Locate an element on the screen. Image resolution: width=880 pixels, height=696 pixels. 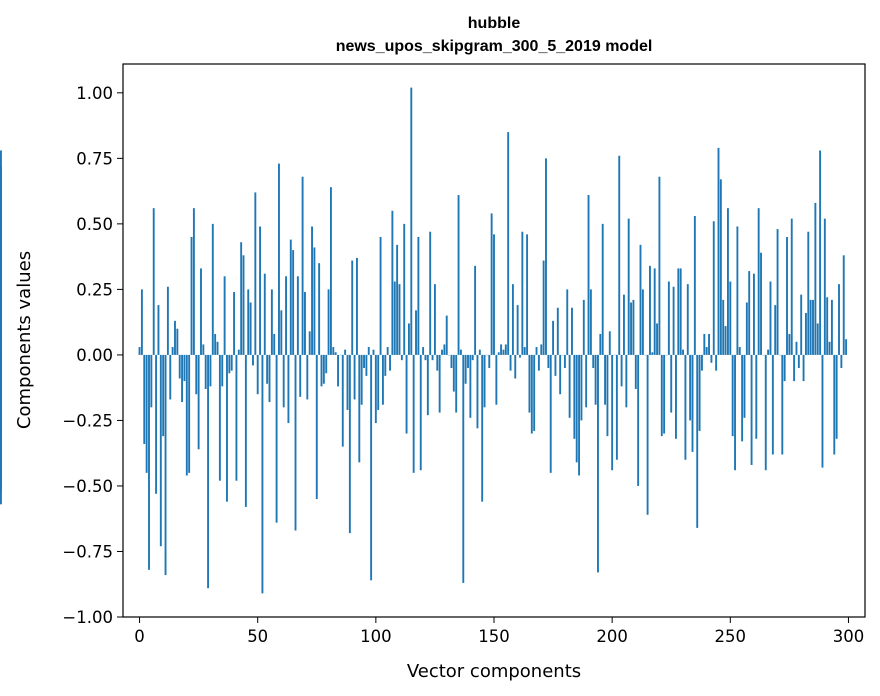
bar-undefined is located at coordinates (1, 339).